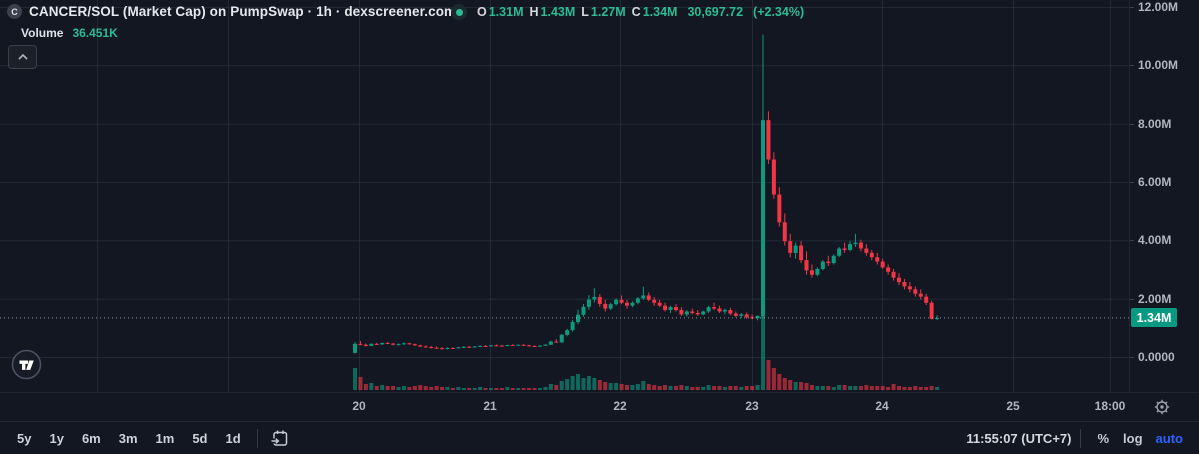 The image size is (1199, 454). What do you see at coordinates (715, 12) in the screenshot?
I see `price-value: 30,697.72` at bounding box center [715, 12].